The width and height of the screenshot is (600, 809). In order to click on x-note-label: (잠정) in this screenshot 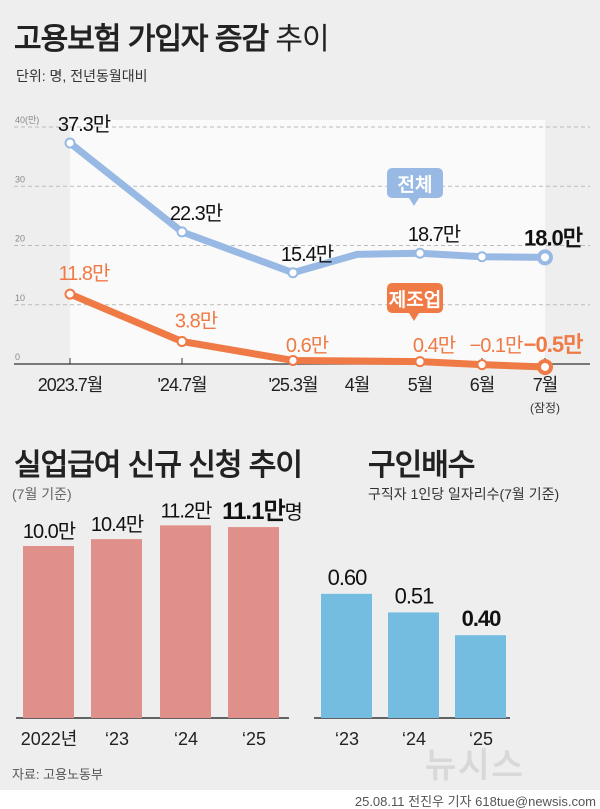, I will do `click(545, 408)`.